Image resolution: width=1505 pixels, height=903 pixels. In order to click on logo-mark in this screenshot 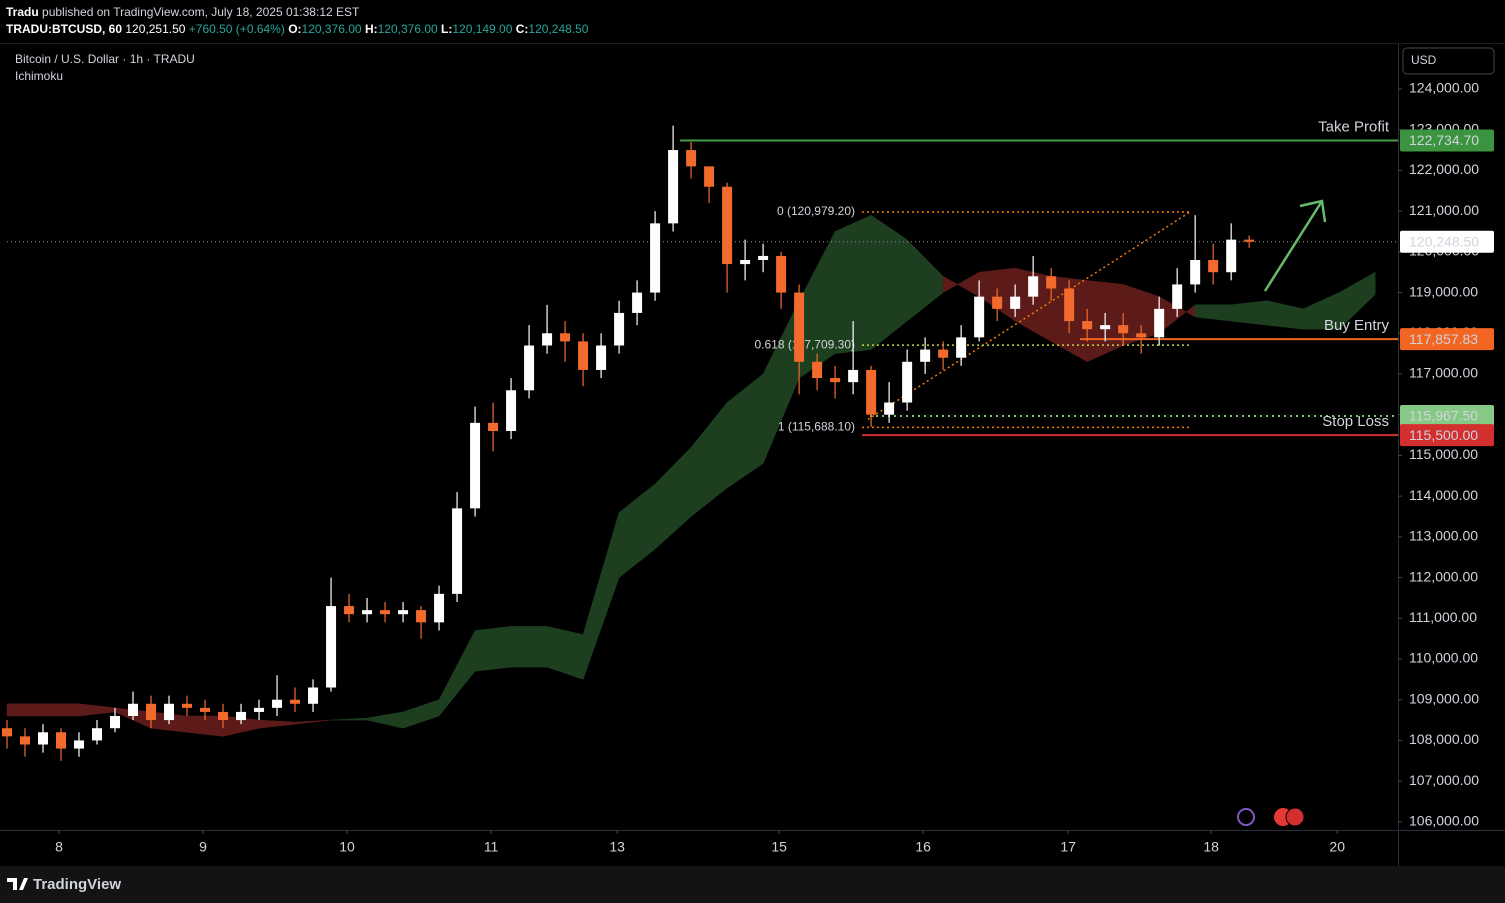, I will do `click(17, 884)`.